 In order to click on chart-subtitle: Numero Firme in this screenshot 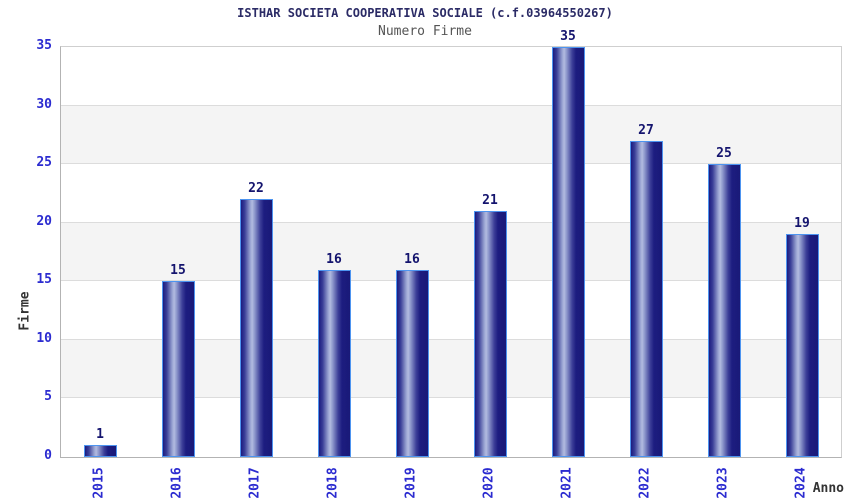, I will do `click(425, 31)`.